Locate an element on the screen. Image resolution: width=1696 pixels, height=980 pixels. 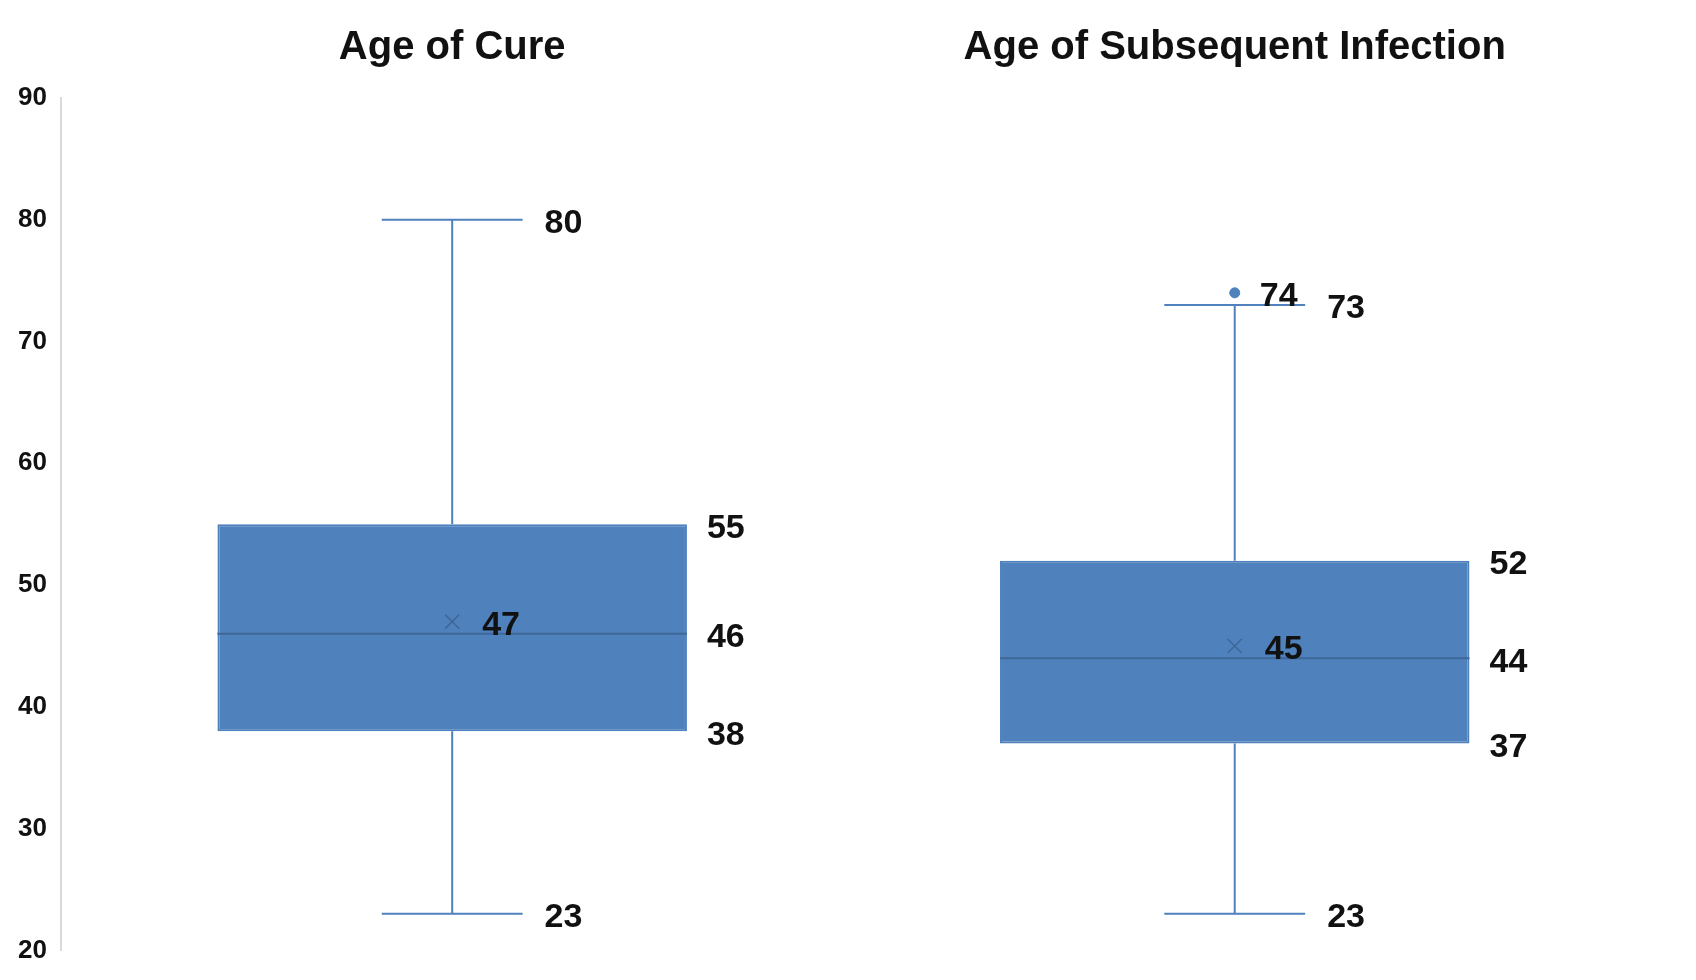
annotation: 37 is located at coordinates (1508, 744).